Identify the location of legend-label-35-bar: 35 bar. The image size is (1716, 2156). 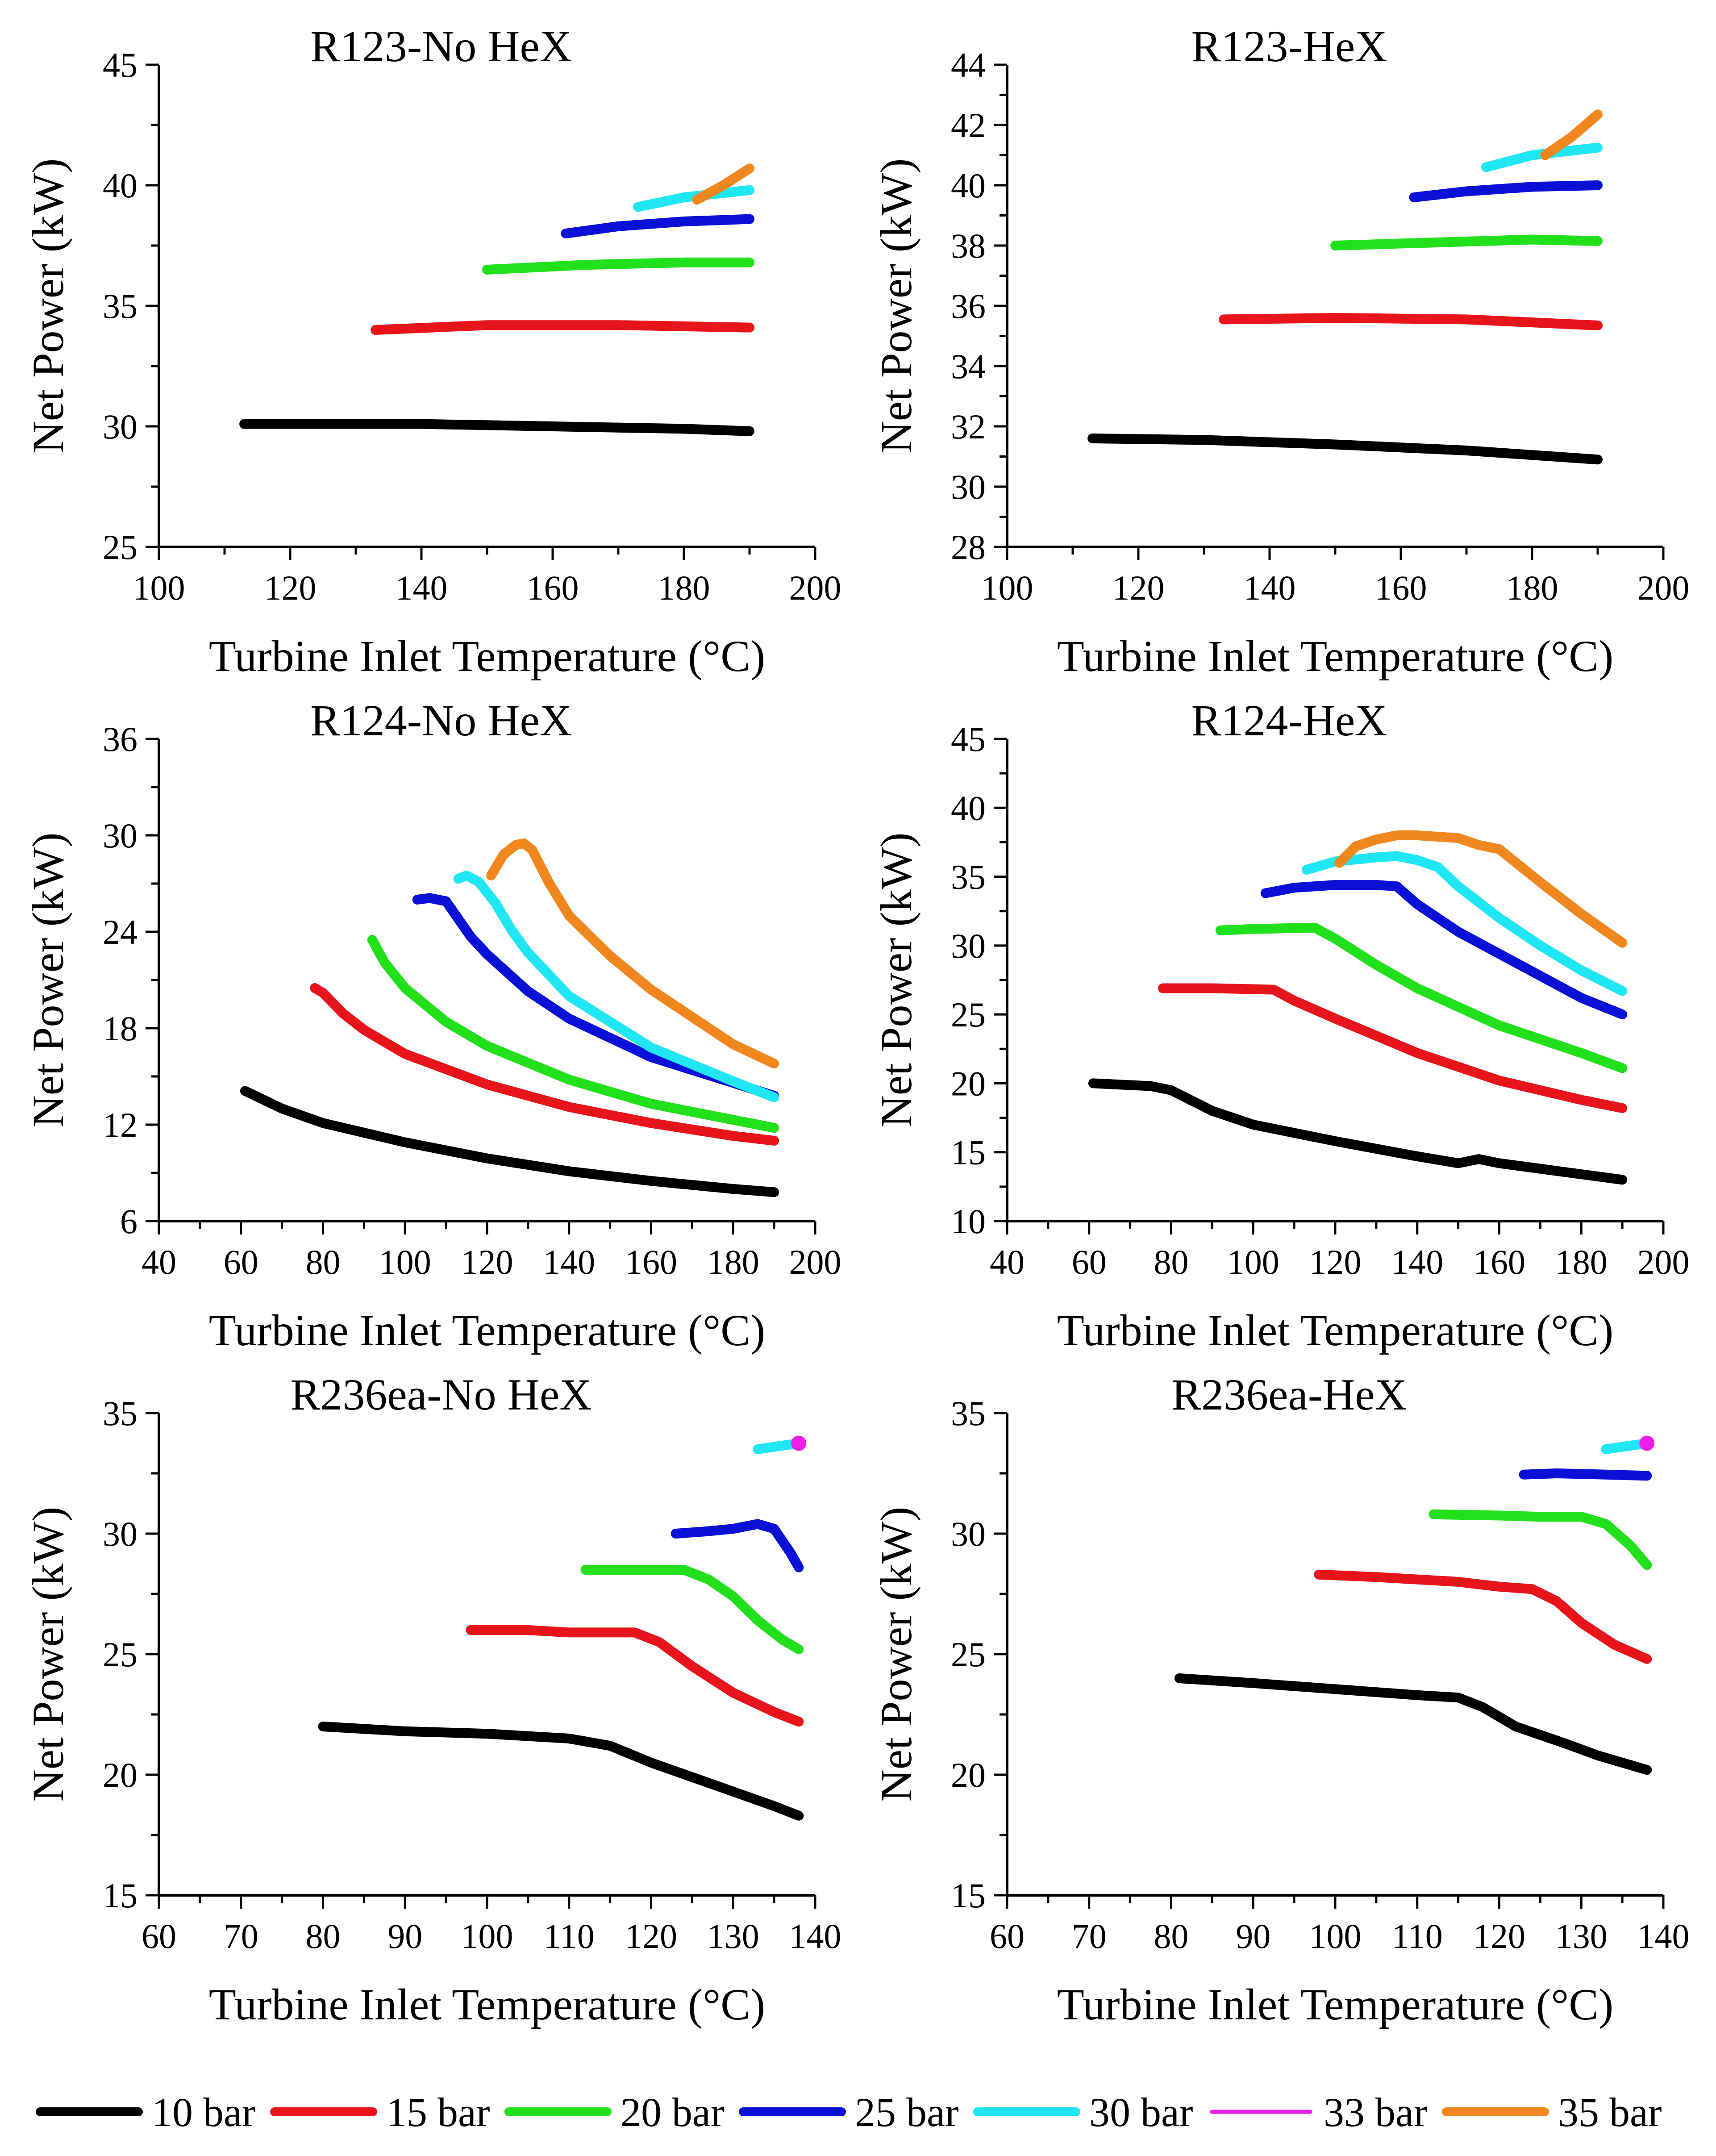
(1610, 2112).